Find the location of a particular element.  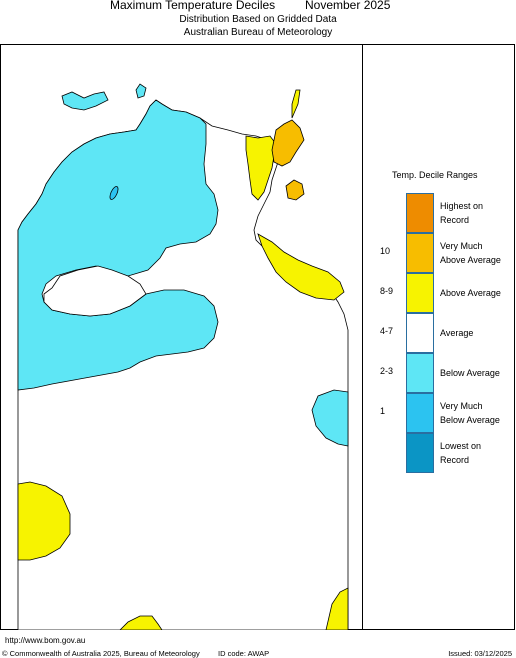

map-agency: Australian Bureau of Meteorology is located at coordinates (258, 32).